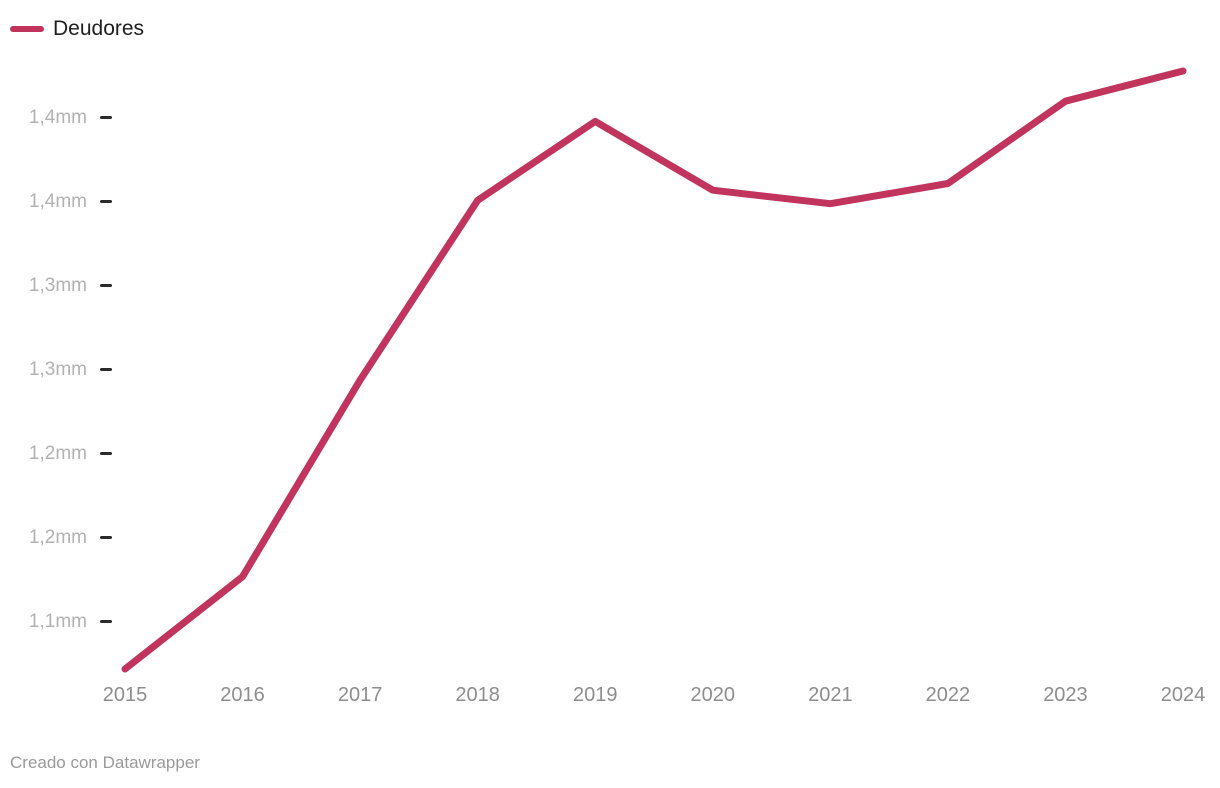  I want to click on x-tick-label: 2021, so click(830, 695).